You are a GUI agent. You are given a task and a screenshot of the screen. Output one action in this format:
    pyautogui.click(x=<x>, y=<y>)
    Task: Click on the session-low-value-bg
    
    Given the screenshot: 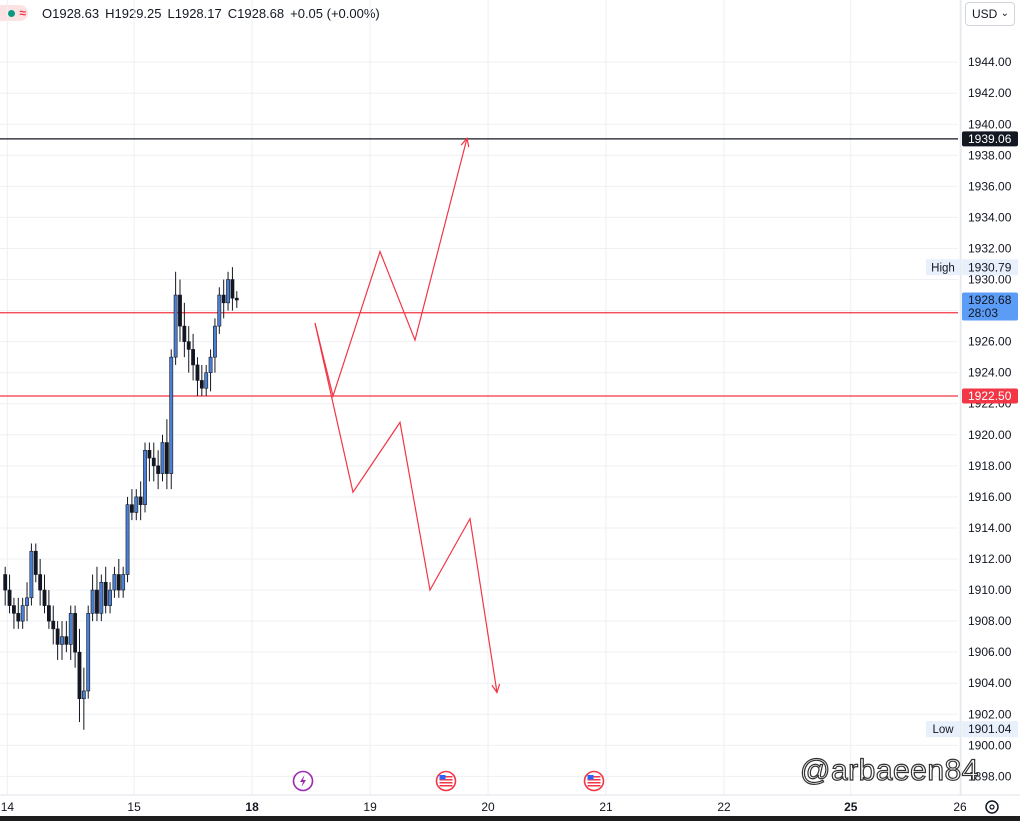 What is the action you would take?
    pyautogui.click(x=990, y=729)
    